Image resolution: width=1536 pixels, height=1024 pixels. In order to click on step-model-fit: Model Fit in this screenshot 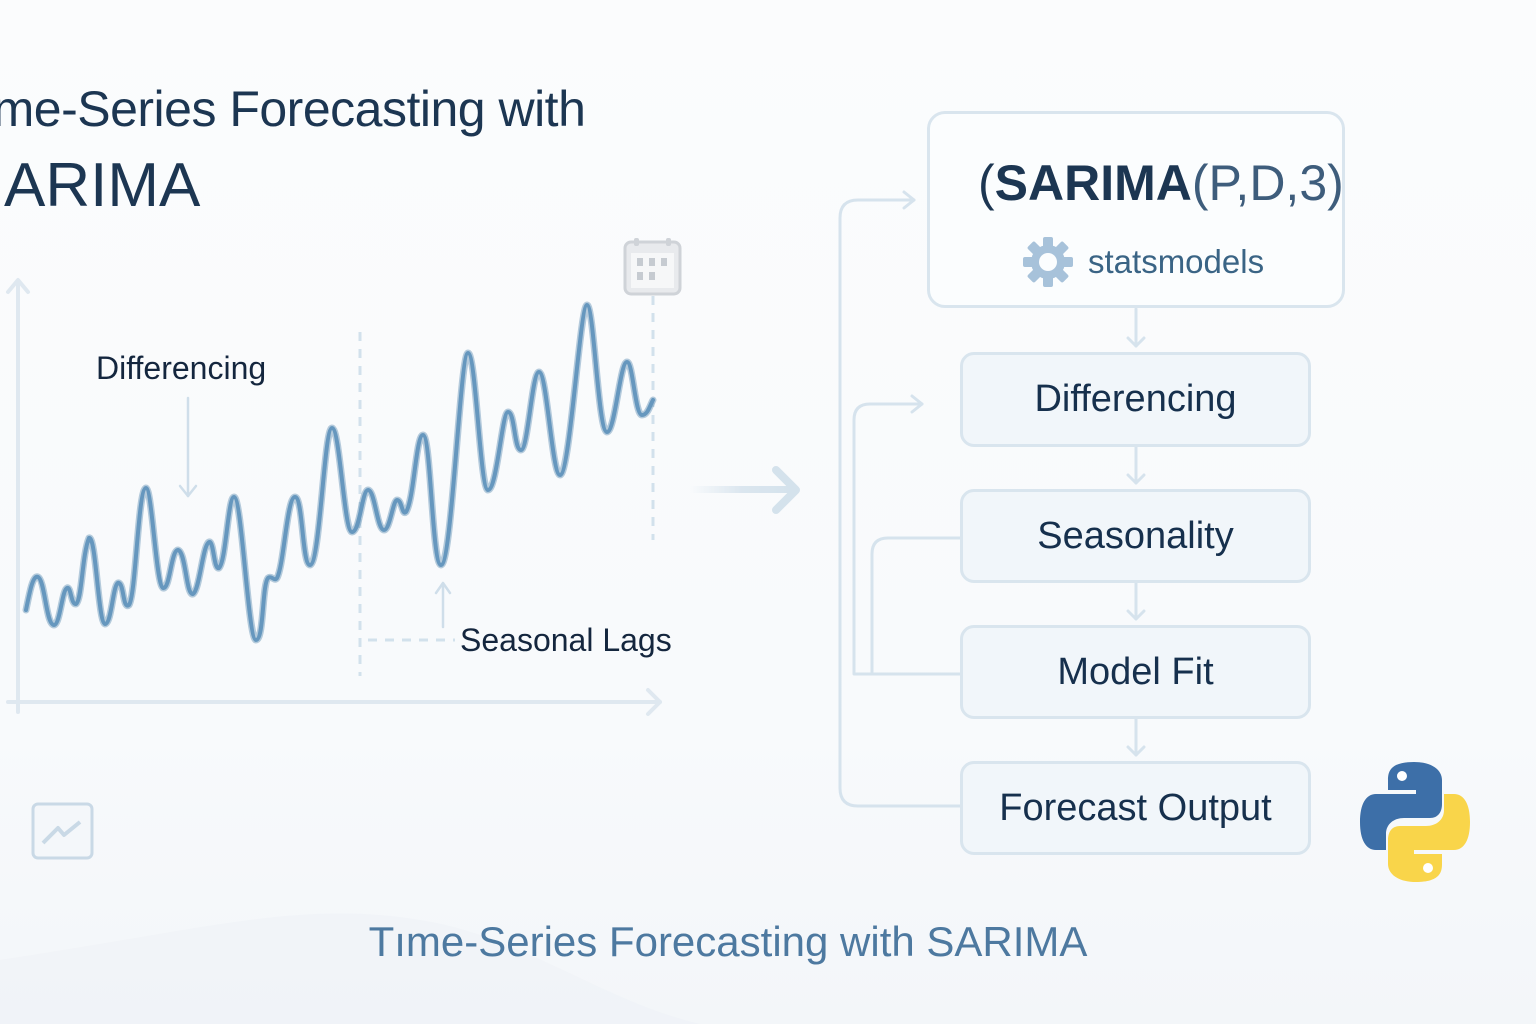, I will do `click(1135, 672)`.